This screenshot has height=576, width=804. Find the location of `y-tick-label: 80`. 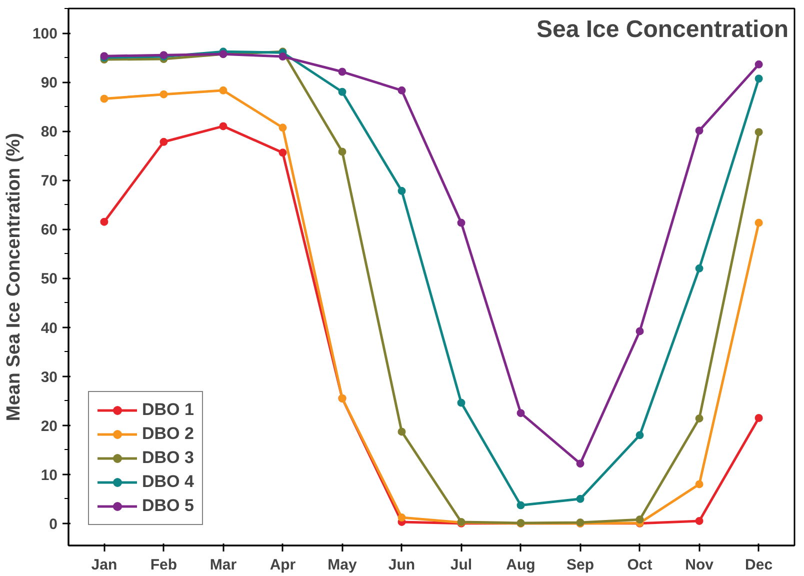

y-tick-label: 80 is located at coordinates (49, 132).